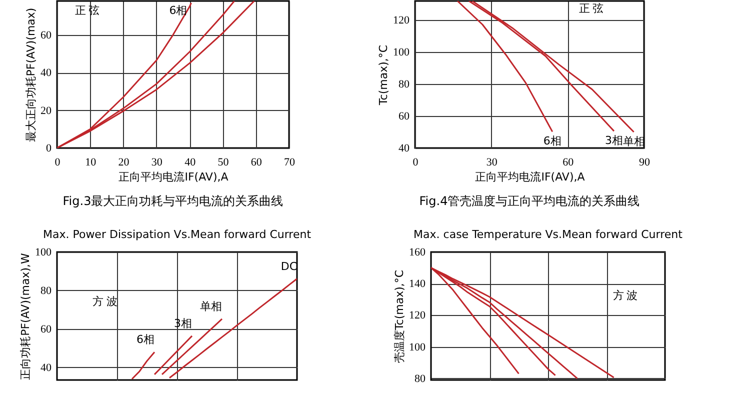  What do you see at coordinates (591, 8) in the screenshot?
I see `annotation: 正 弦` at bounding box center [591, 8].